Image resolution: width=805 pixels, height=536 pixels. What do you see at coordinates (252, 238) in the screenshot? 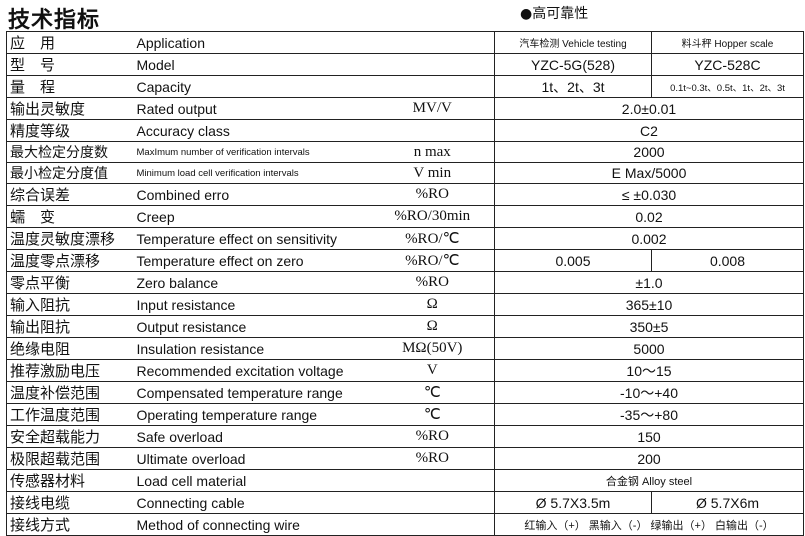
I see `spec-label-en: Temperature effect on sensitivity` at bounding box center [252, 238].